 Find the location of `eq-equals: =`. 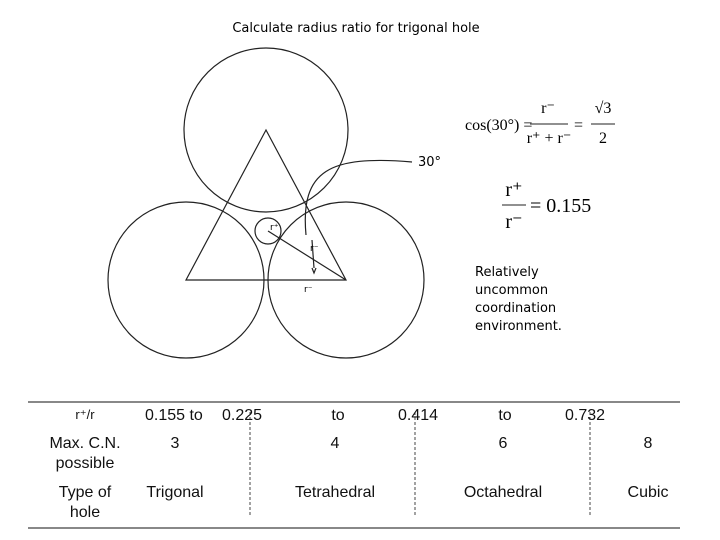

eq-equals: = is located at coordinates (578, 125).